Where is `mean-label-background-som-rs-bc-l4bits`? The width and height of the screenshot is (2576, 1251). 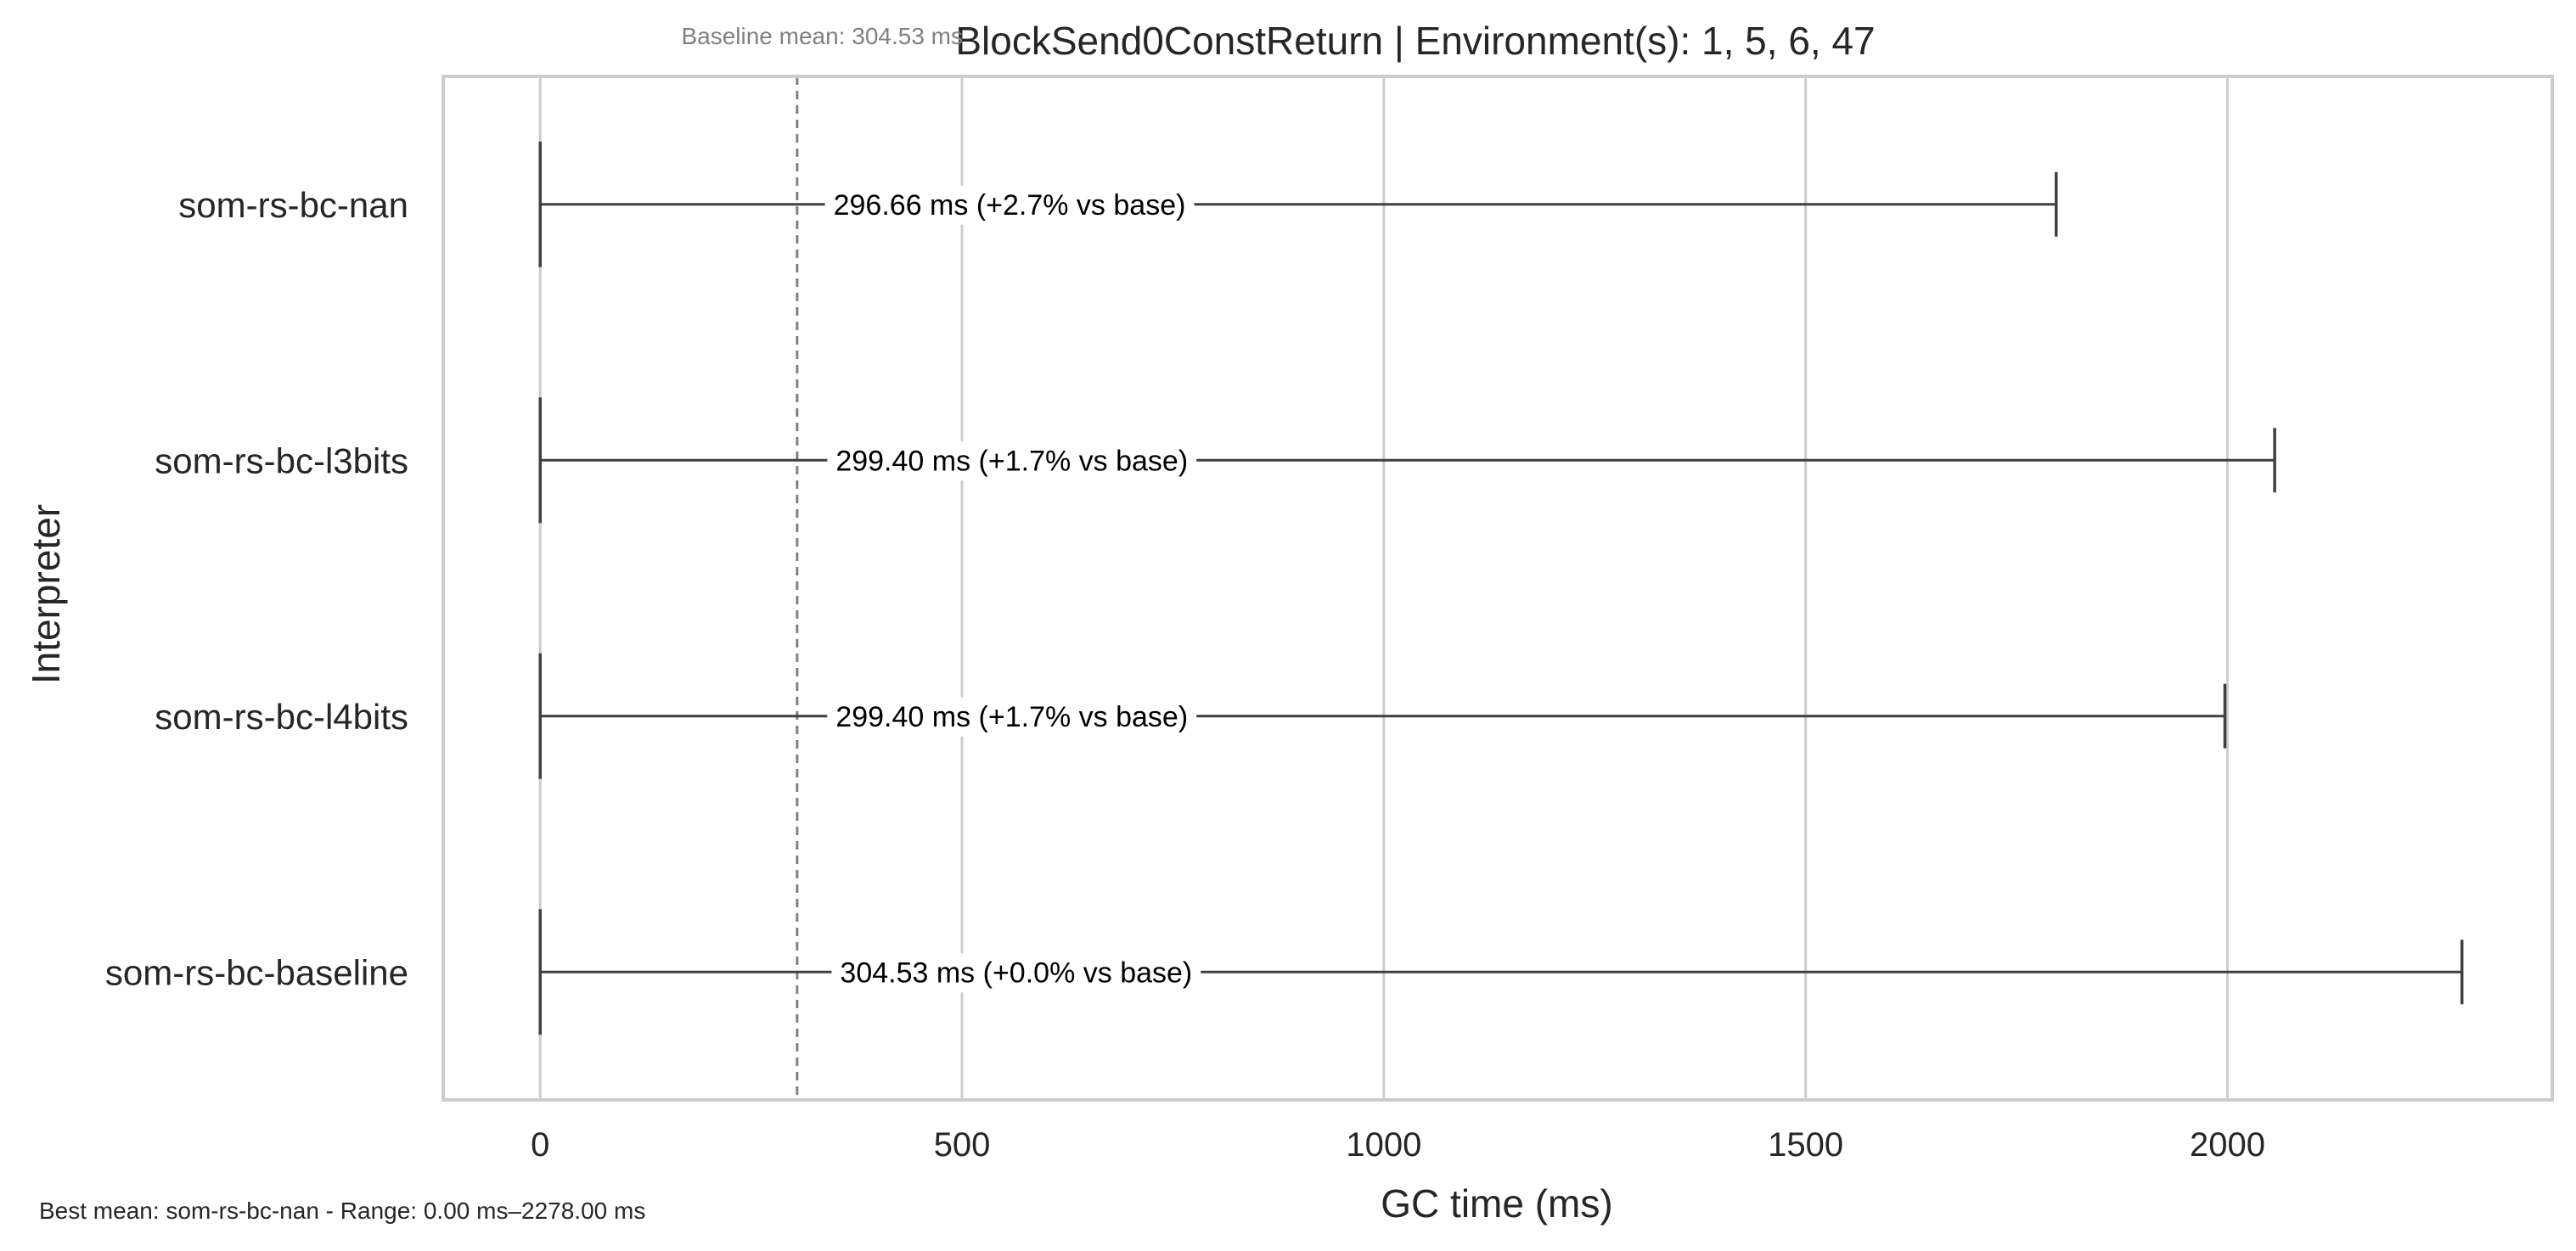
mean-label-background-som-rs-bc-l4bits is located at coordinates (1012, 717).